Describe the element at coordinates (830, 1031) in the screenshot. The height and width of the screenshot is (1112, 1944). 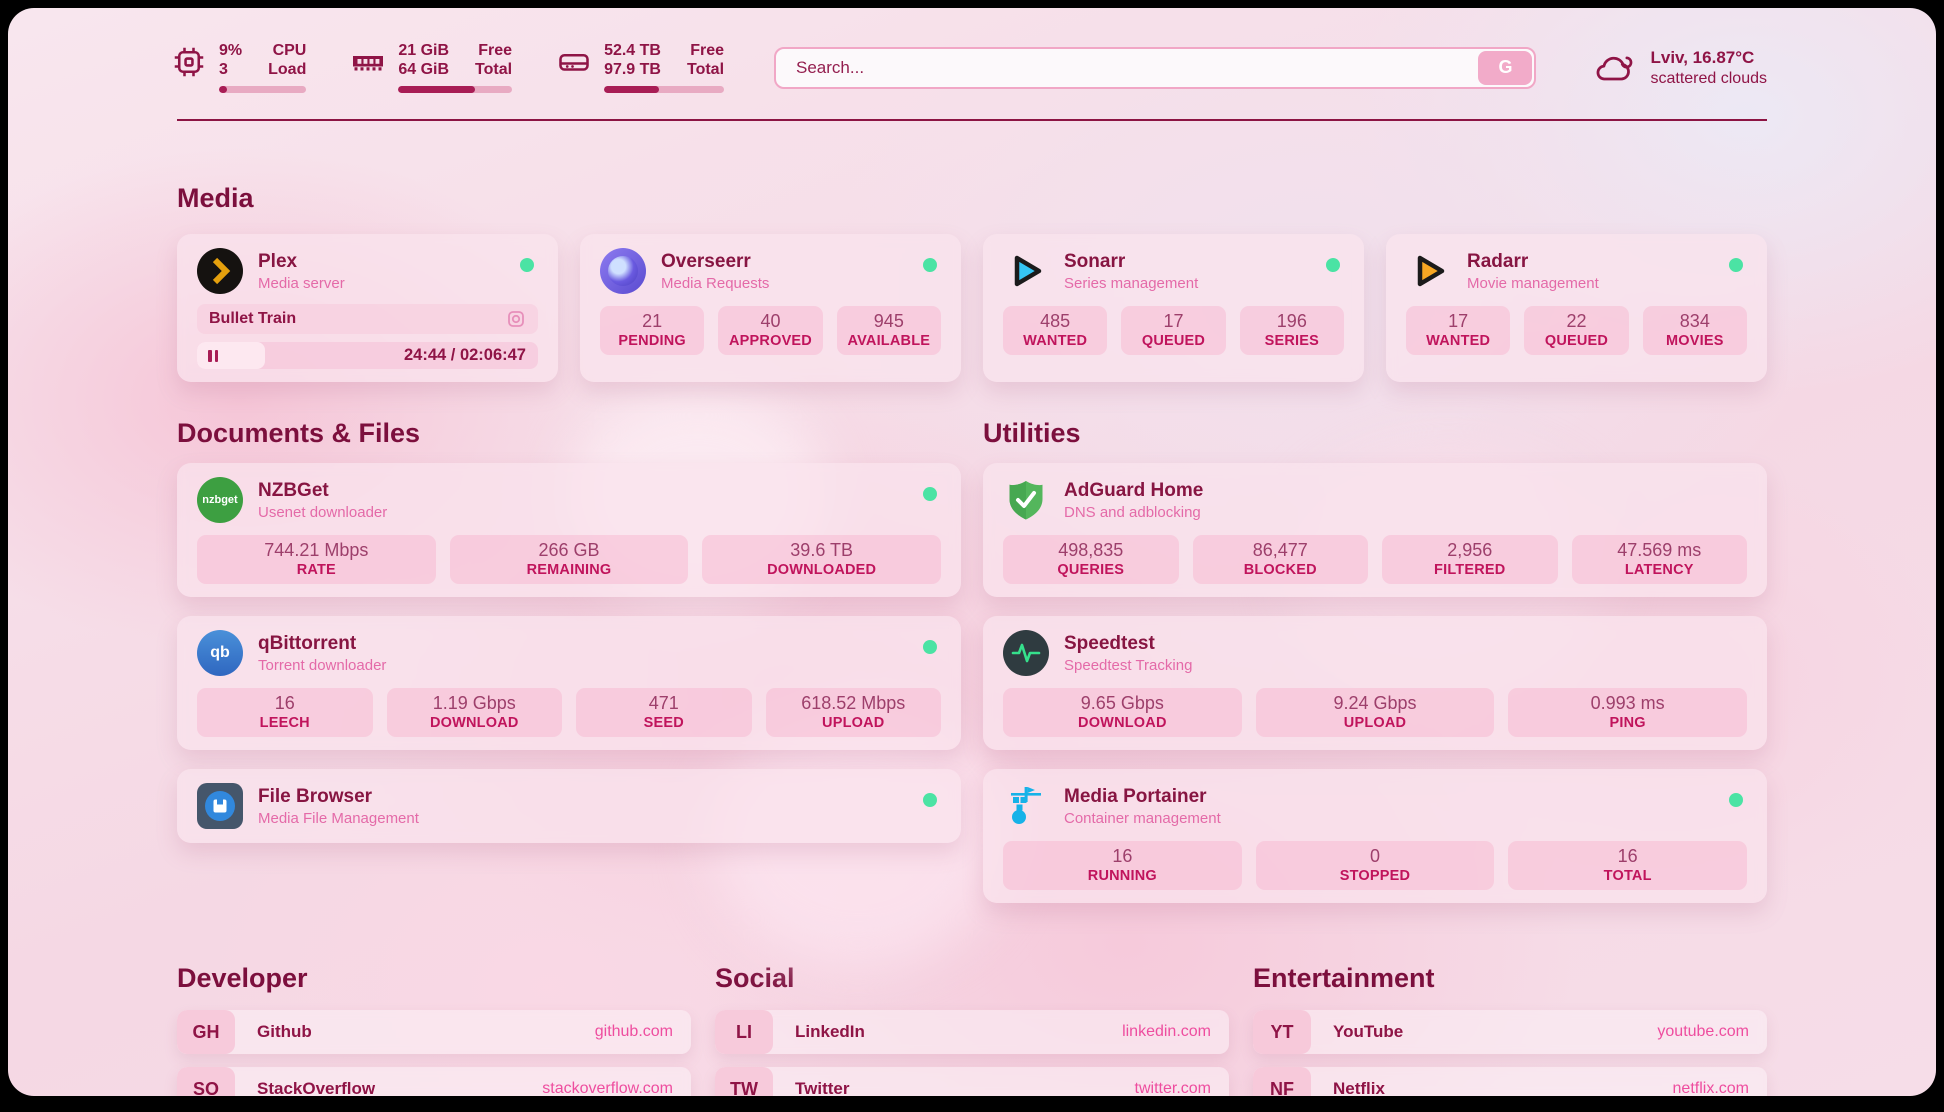
I see `bookmark-name: LinkedIn` at that location.